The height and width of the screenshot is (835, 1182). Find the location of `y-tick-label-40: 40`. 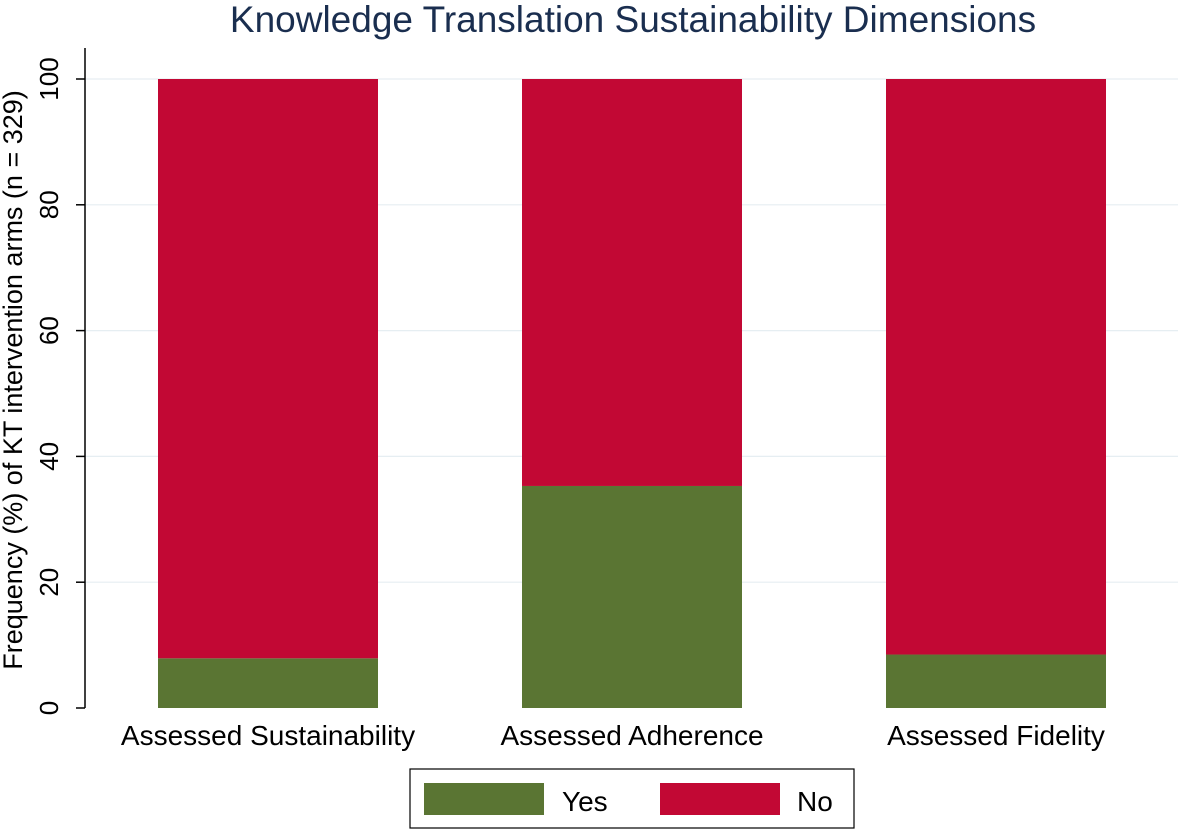

y-tick-label-40: 40 is located at coordinates (49, 456).